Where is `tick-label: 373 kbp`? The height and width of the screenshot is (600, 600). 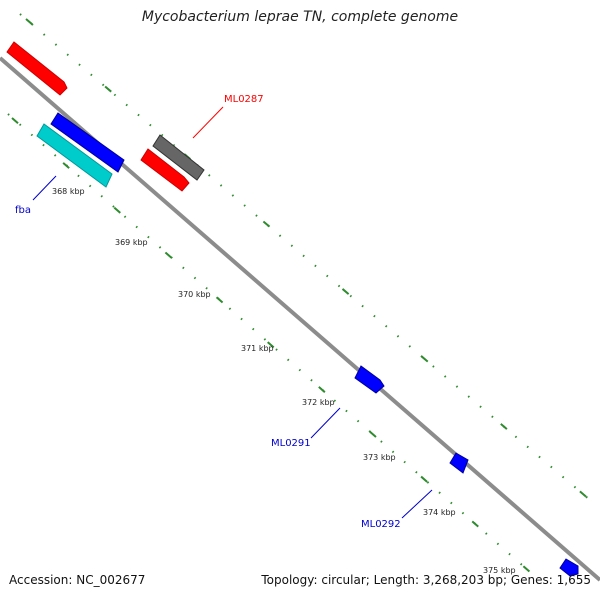 tick-label: 373 kbp is located at coordinates (379, 457).